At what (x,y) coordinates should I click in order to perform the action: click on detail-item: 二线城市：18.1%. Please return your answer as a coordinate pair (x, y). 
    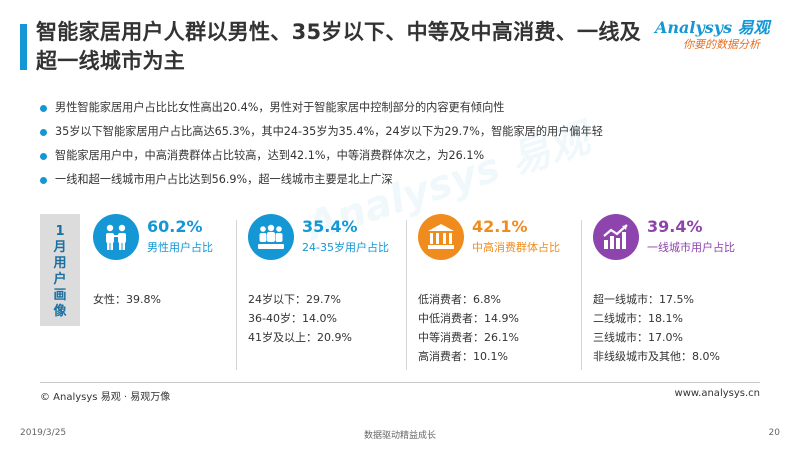
    Looking at the image, I should click on (638, 318).